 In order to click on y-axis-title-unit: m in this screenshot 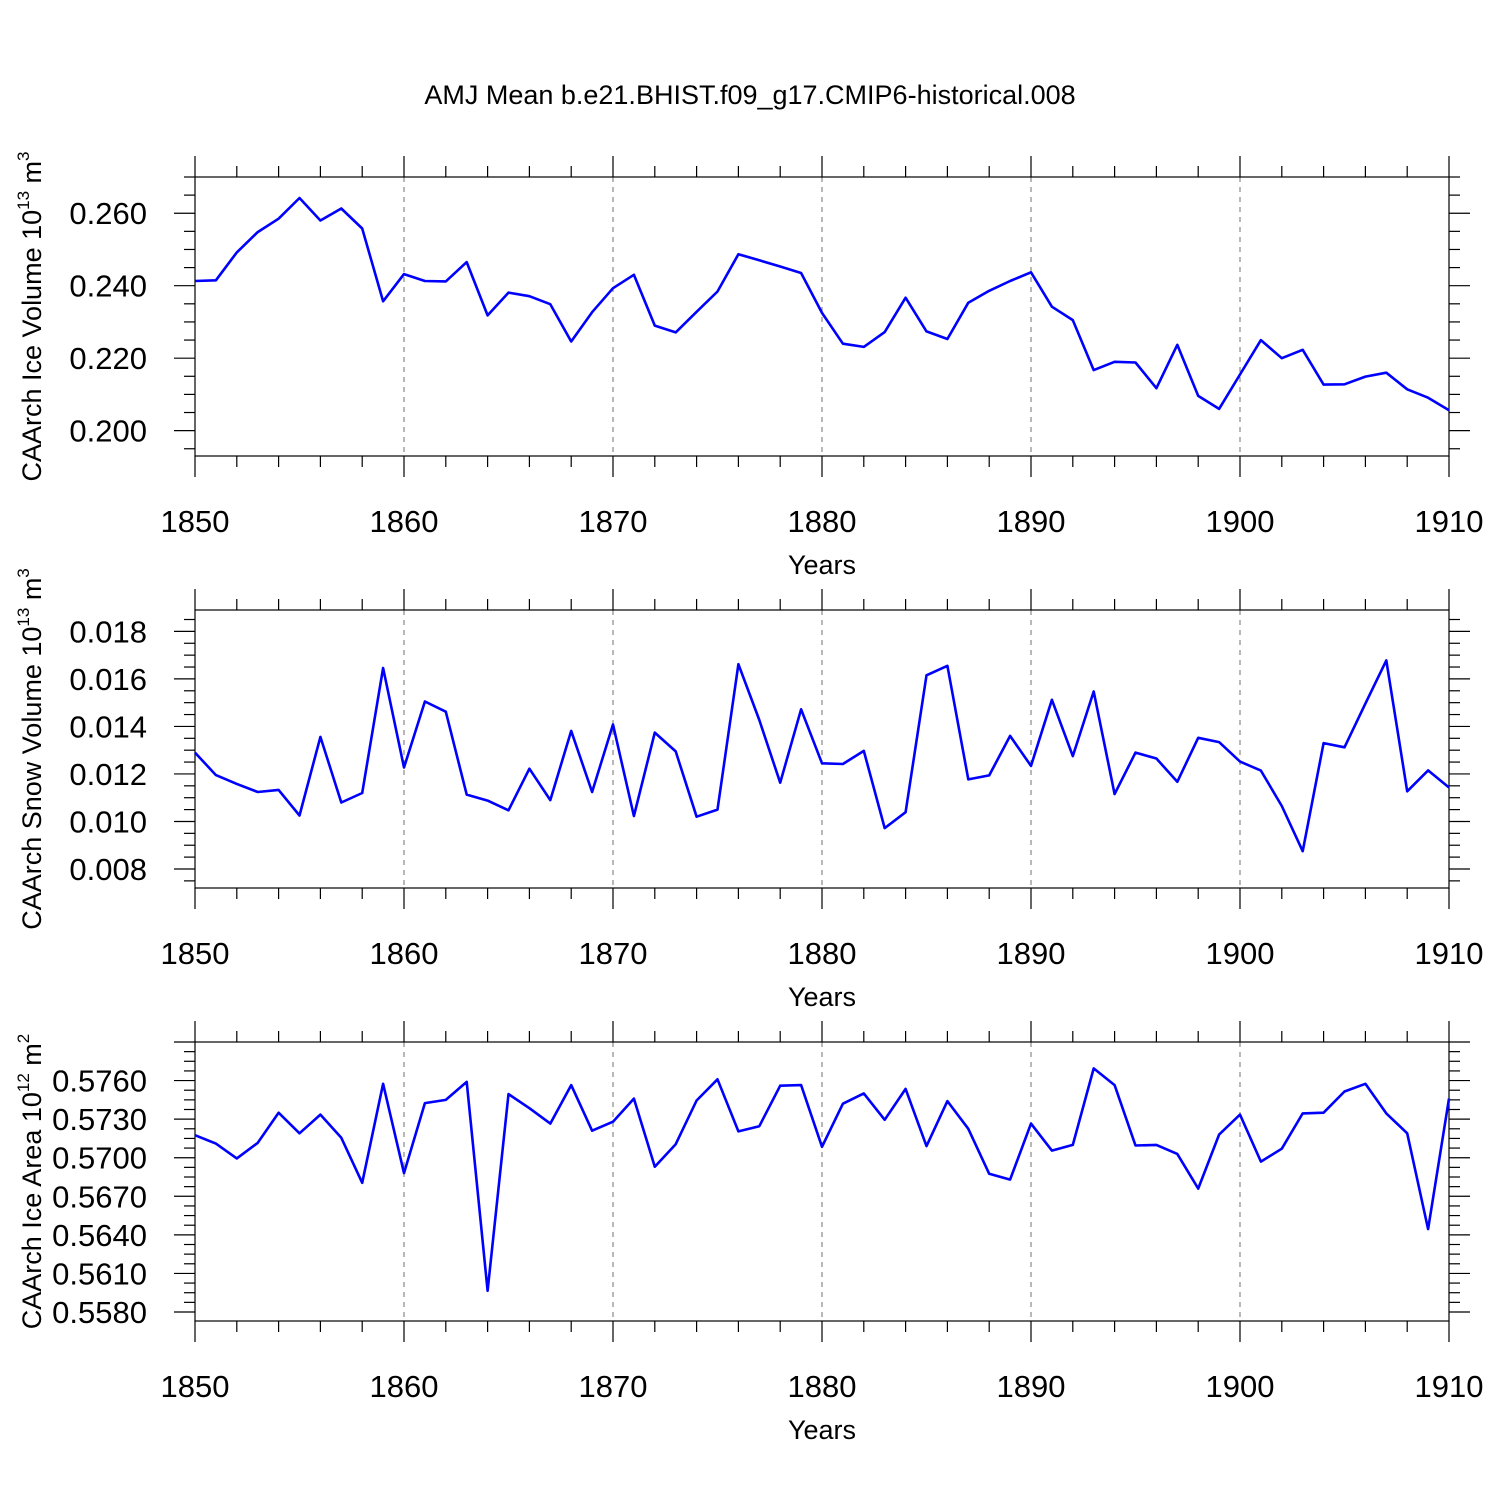, I will do `click(32, 176)`.